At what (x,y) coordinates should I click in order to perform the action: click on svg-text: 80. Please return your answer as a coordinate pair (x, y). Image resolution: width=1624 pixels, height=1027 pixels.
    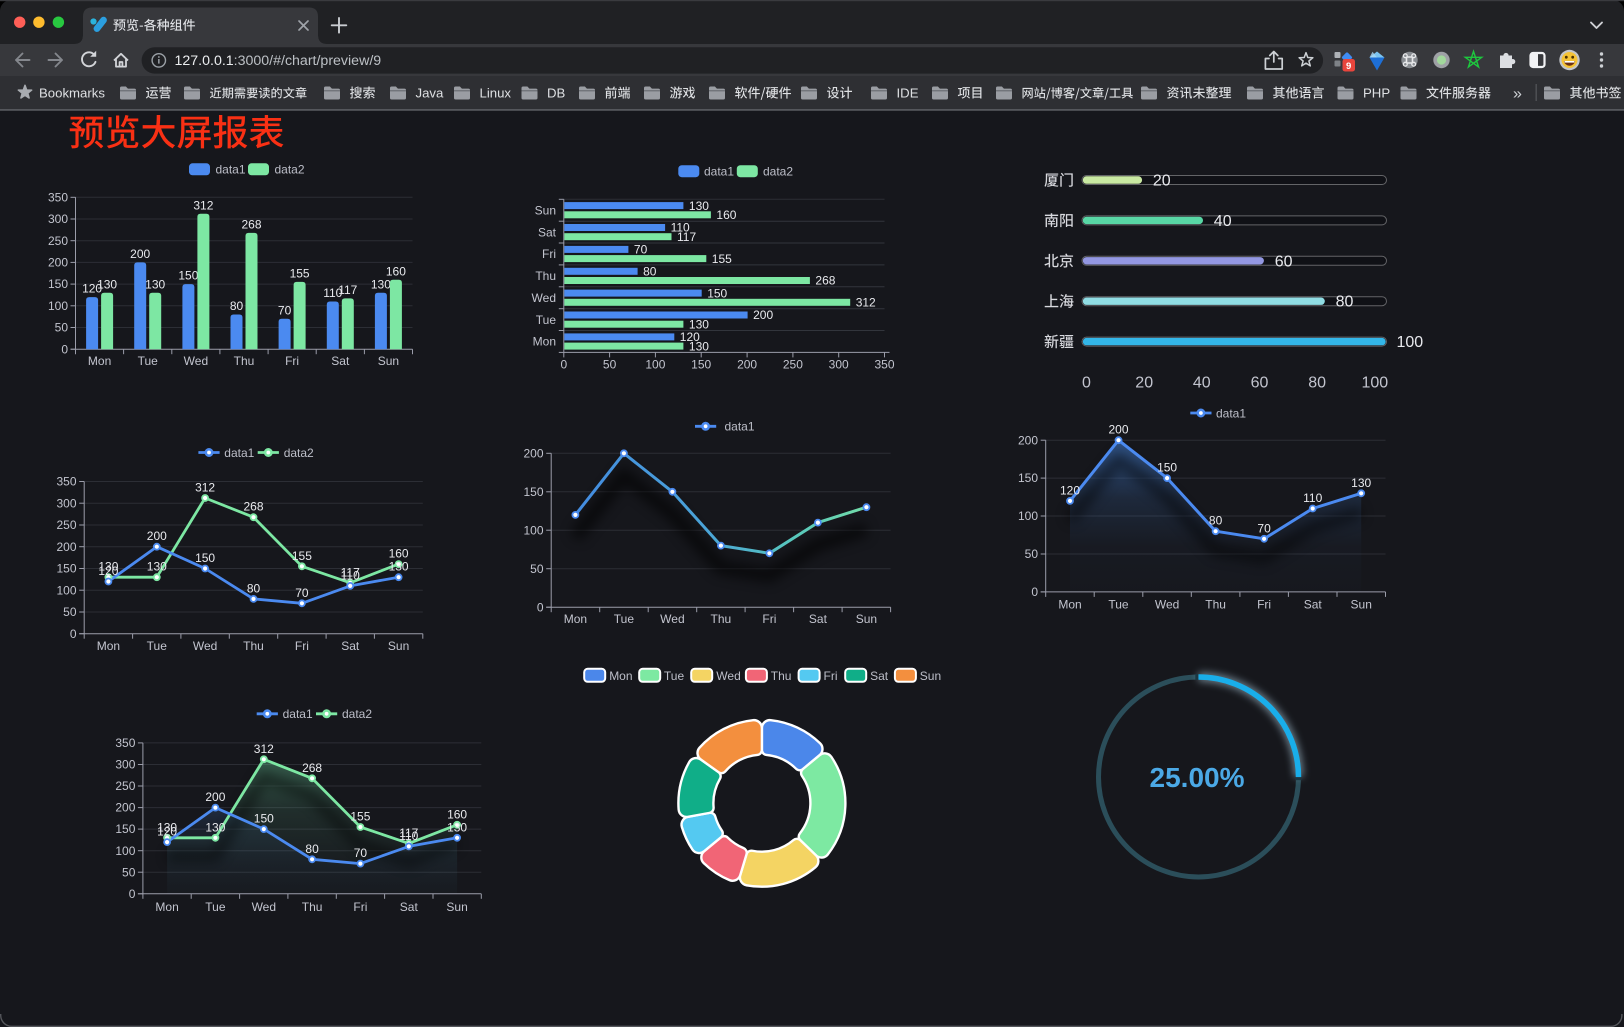
    Looking at the image, I should click on (1345, 302).